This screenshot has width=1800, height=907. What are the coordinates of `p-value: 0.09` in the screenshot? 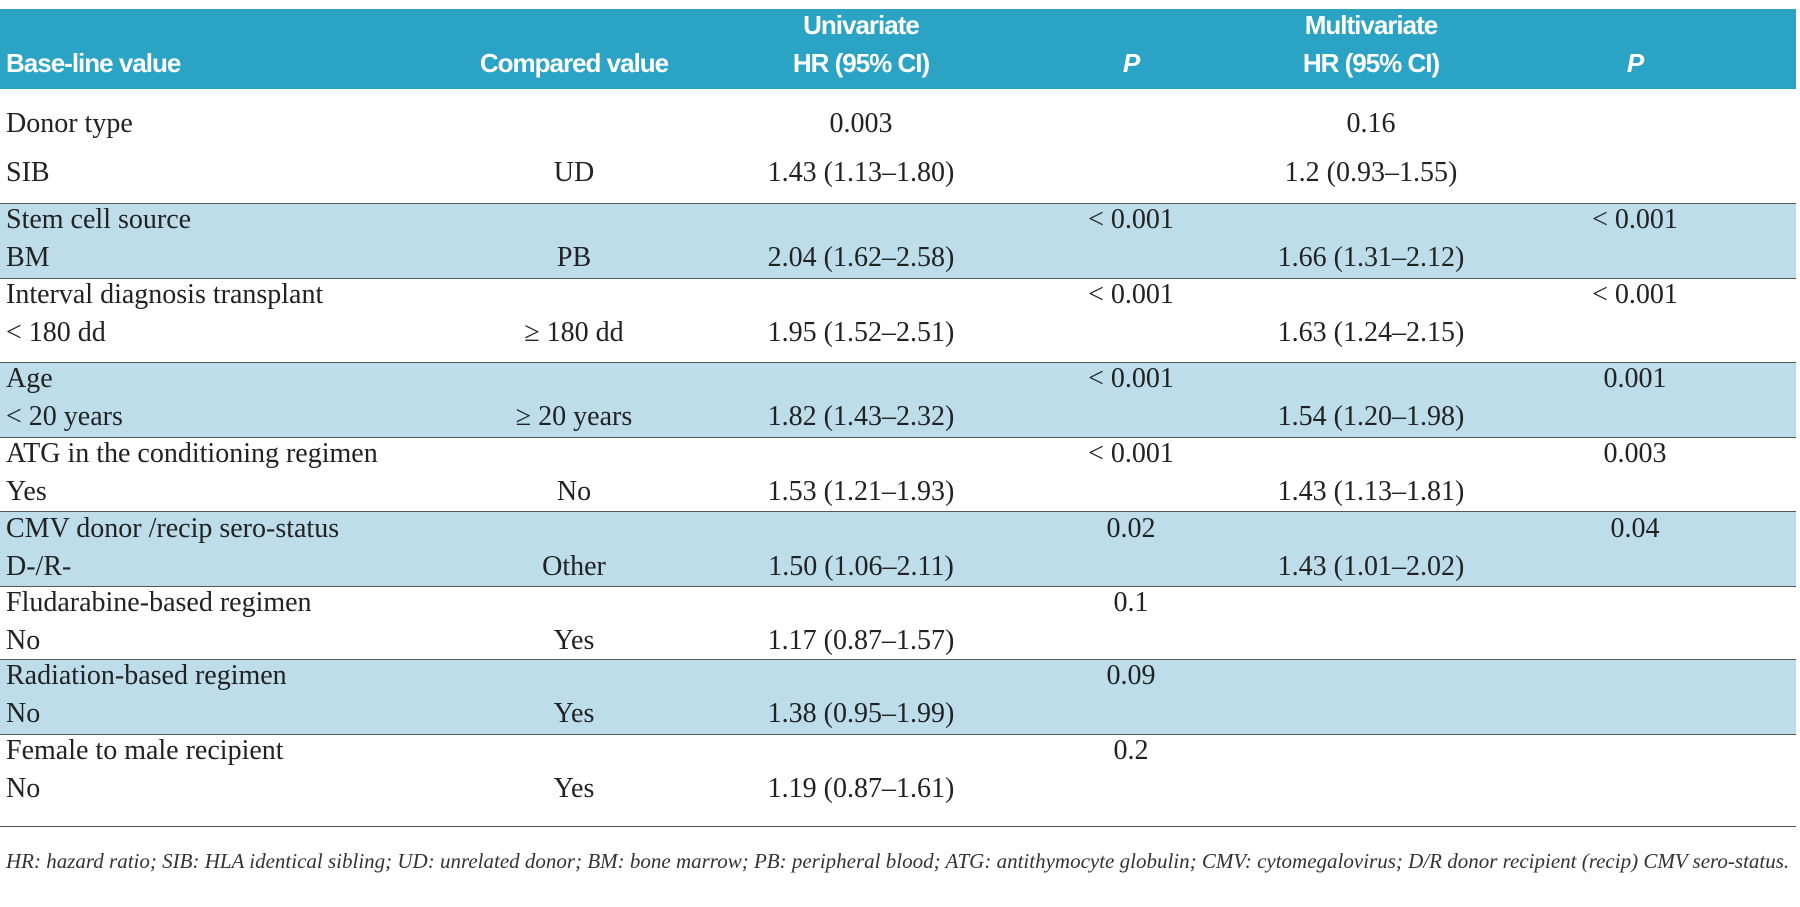 It's located at (1131, 675).